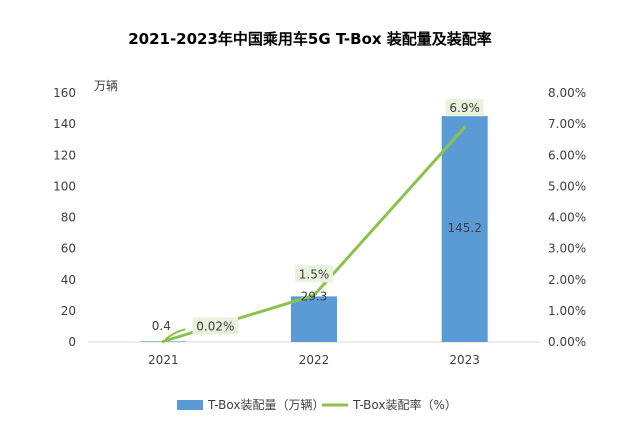  I want to click on y-left-tick-label: 40, so click(68, 280).